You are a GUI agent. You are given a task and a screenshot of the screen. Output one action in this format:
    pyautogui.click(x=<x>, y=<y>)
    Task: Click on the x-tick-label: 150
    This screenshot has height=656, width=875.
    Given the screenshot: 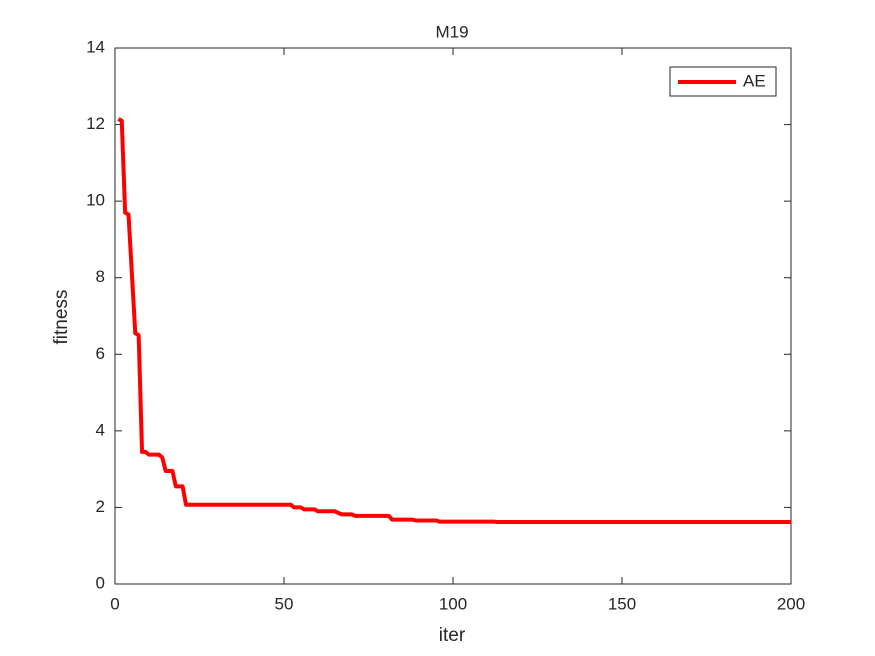 What is the action you would take?
    pyautogui.click(x=622, y=603)
    